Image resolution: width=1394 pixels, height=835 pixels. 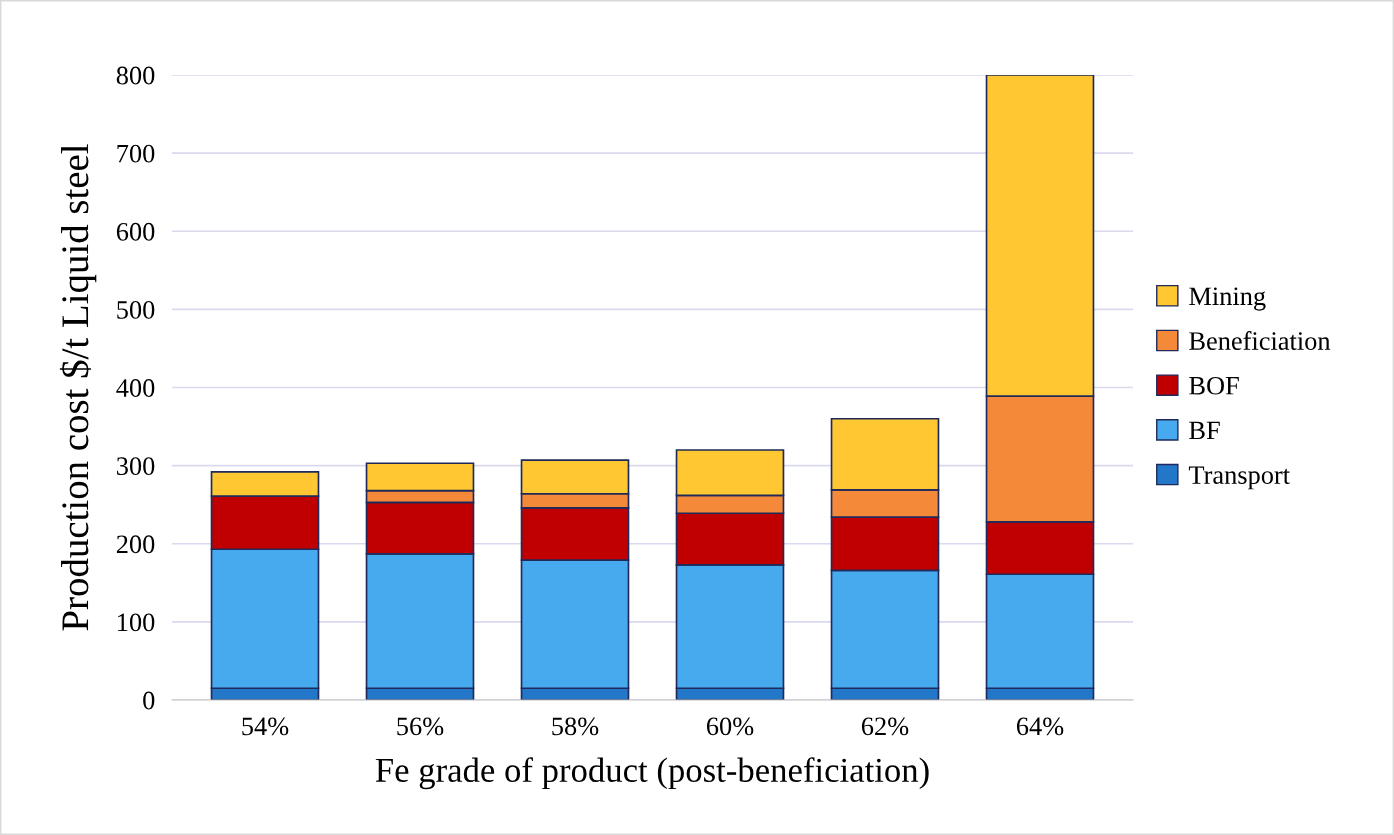 I want to click on y-tick-label: 0, so click(x=149, y=700).